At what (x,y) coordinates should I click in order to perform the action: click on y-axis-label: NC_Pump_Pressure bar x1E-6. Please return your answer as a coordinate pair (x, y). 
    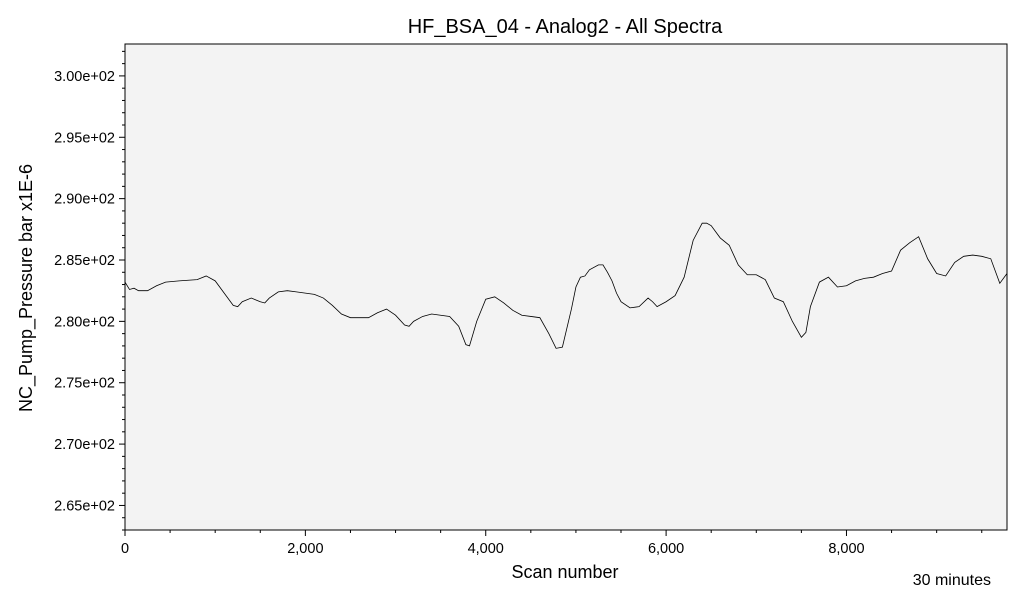
    Looking at the image, I should click on (26, 288).